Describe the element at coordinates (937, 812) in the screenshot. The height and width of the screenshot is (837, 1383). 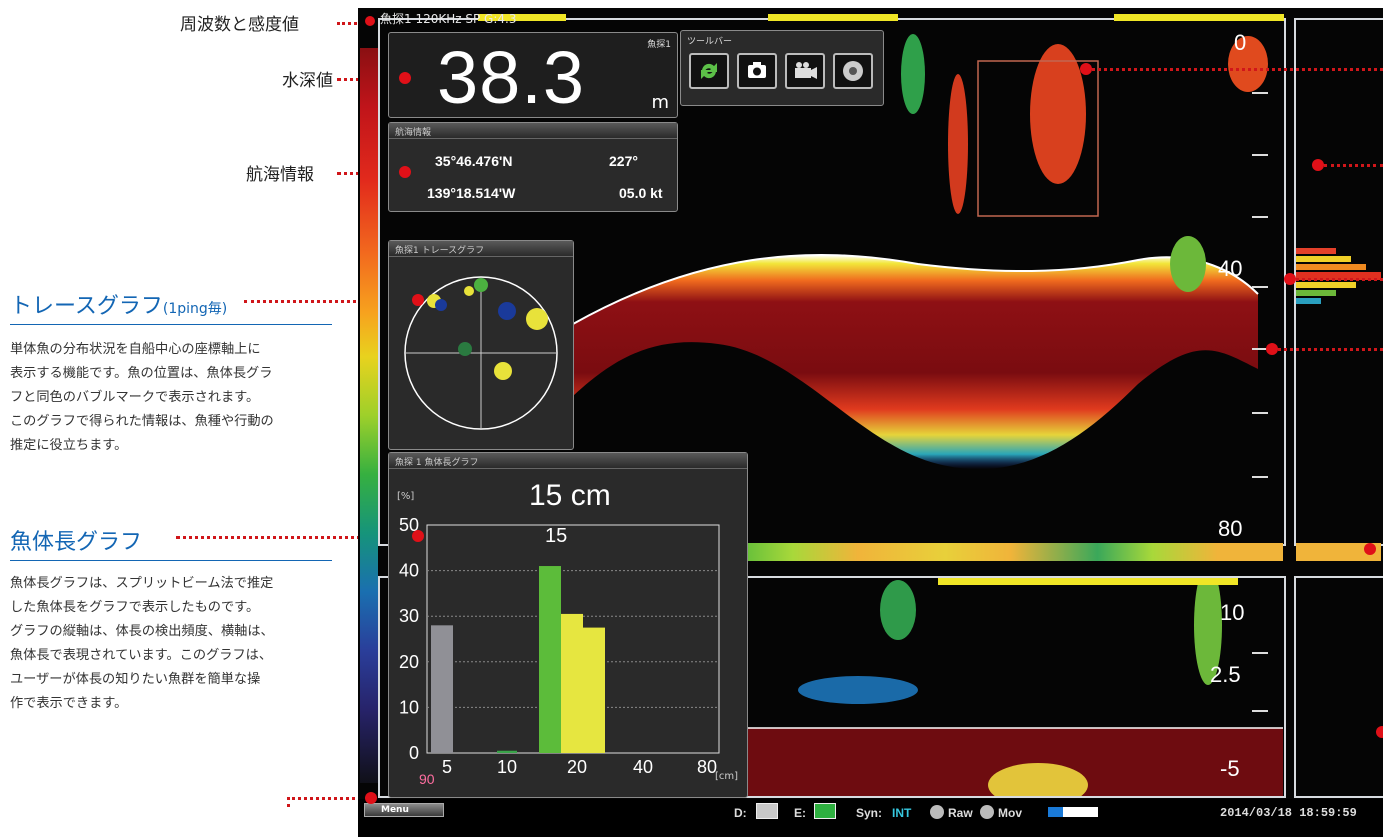
I see `raw-indicator-icon` at that location.